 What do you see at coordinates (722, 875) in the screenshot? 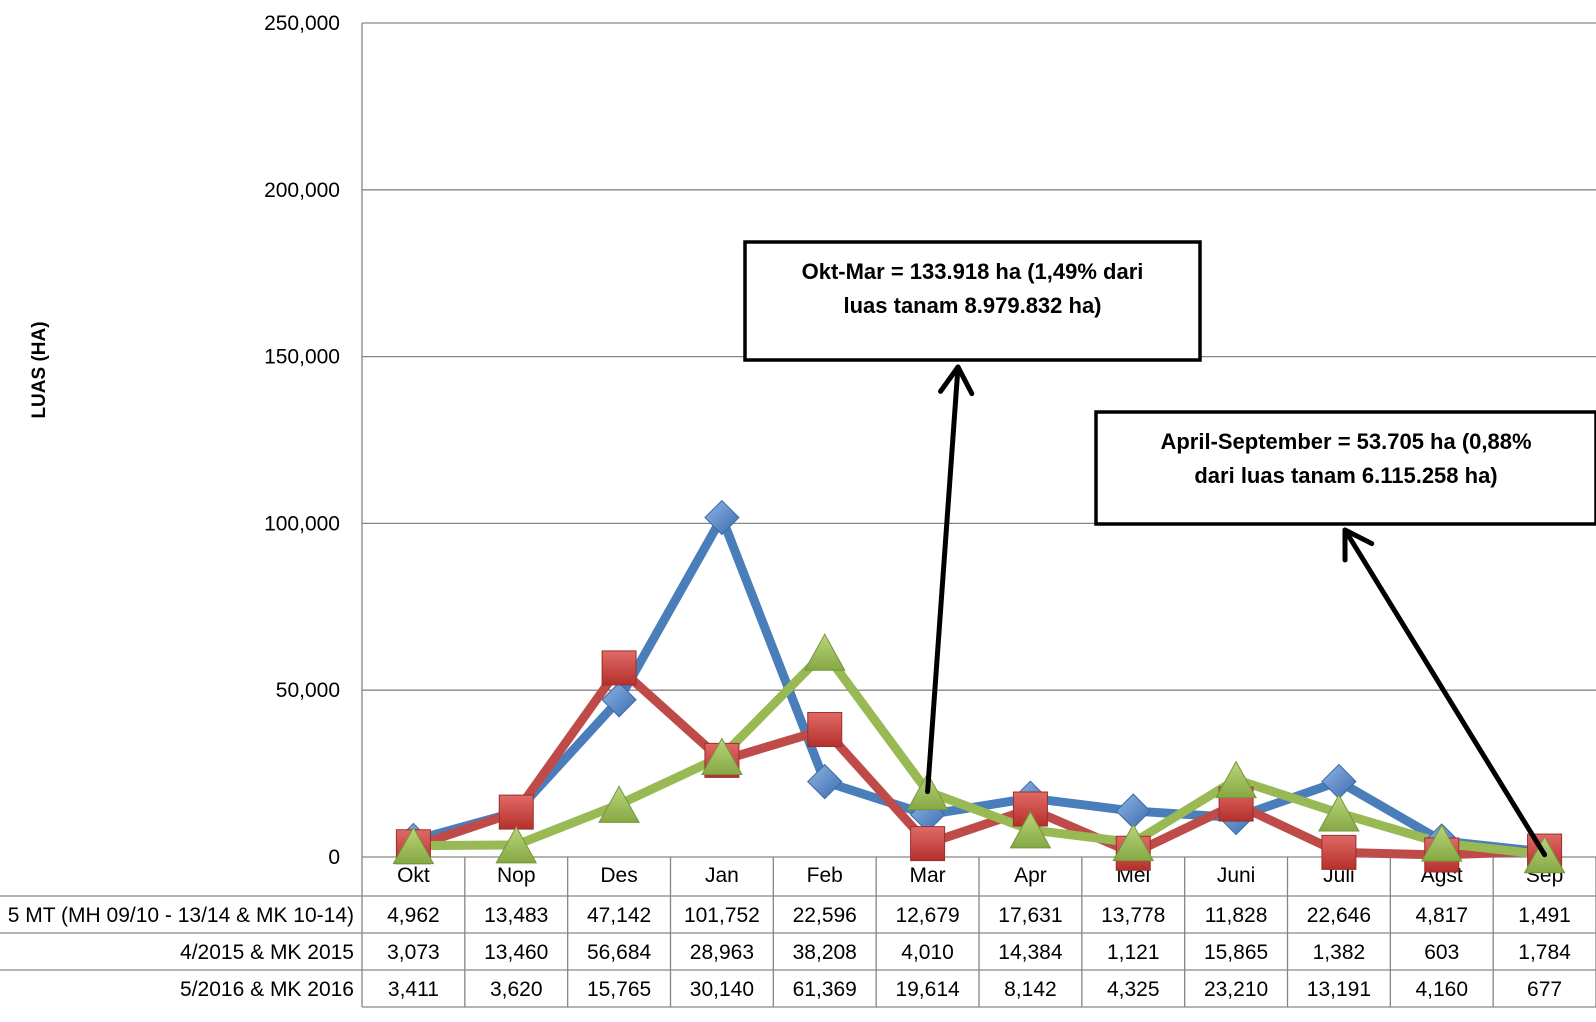
I see `x-category-label: Jan` at bounding box center [722, 875].